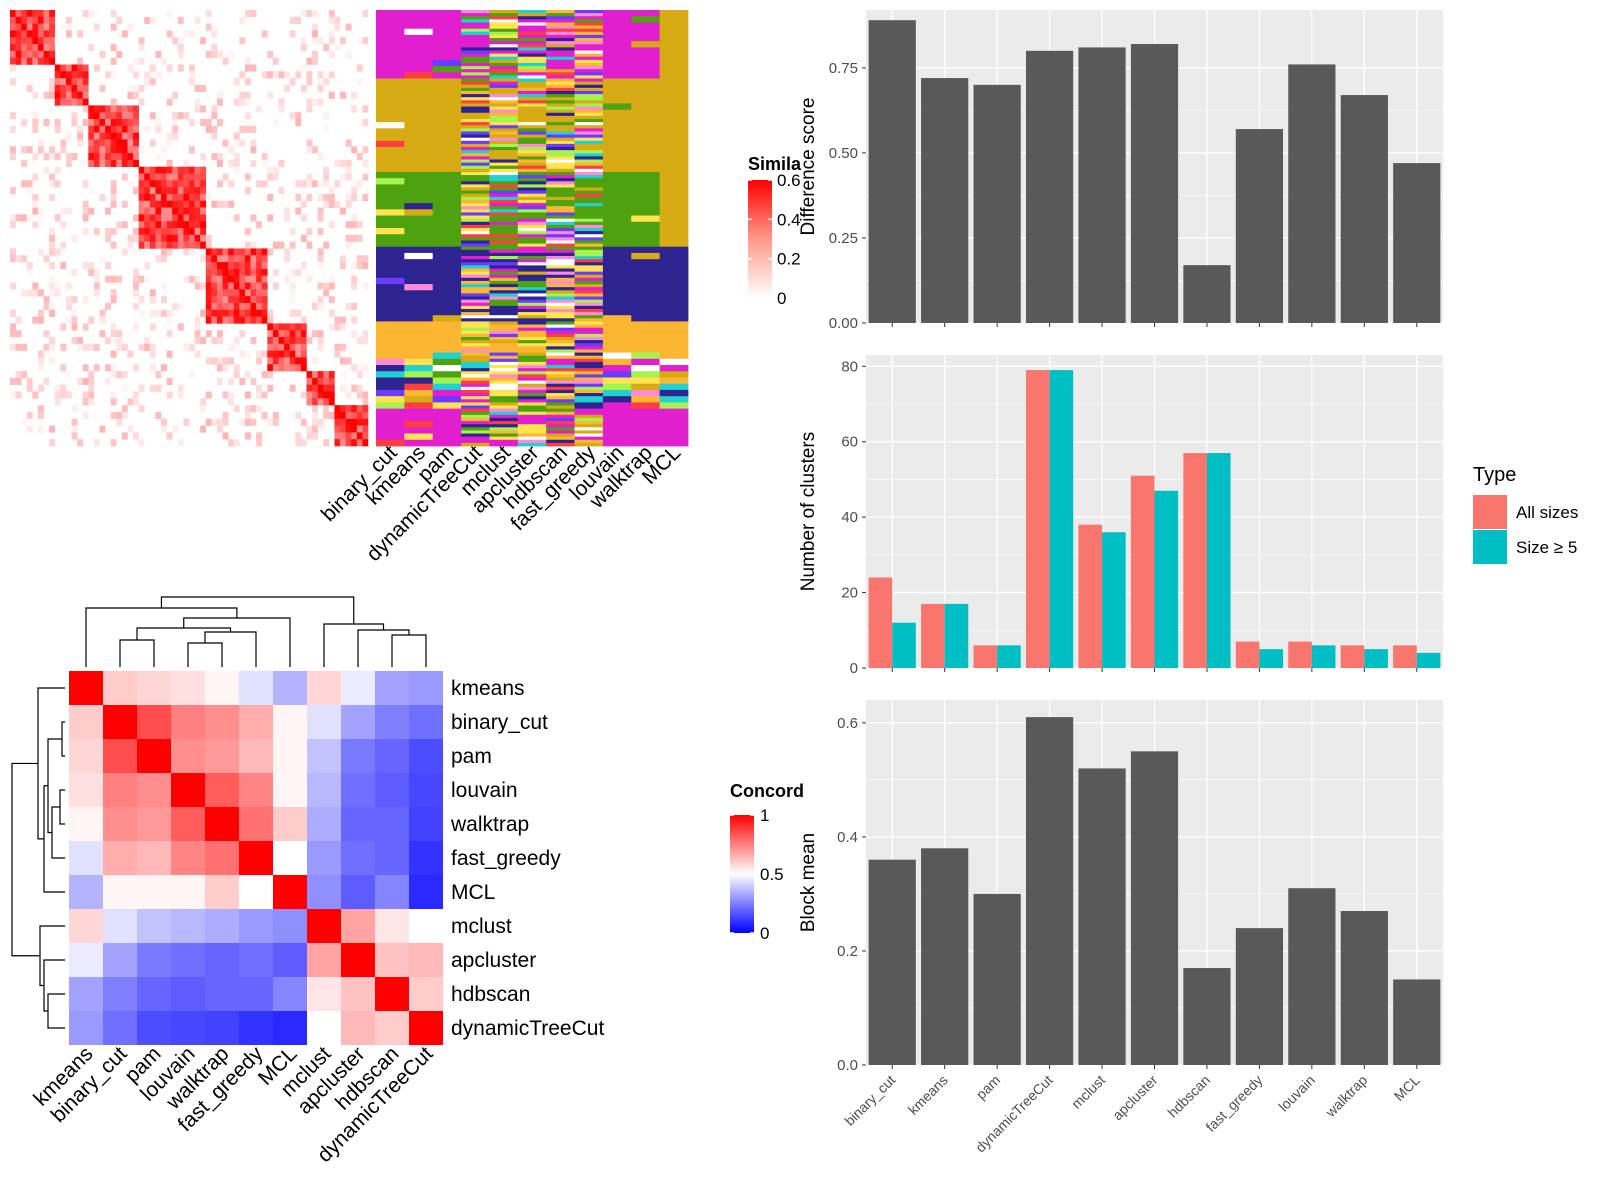 The image size is (1600, 1200). I want to click on bar-size-ge5, so click(1009, 656).